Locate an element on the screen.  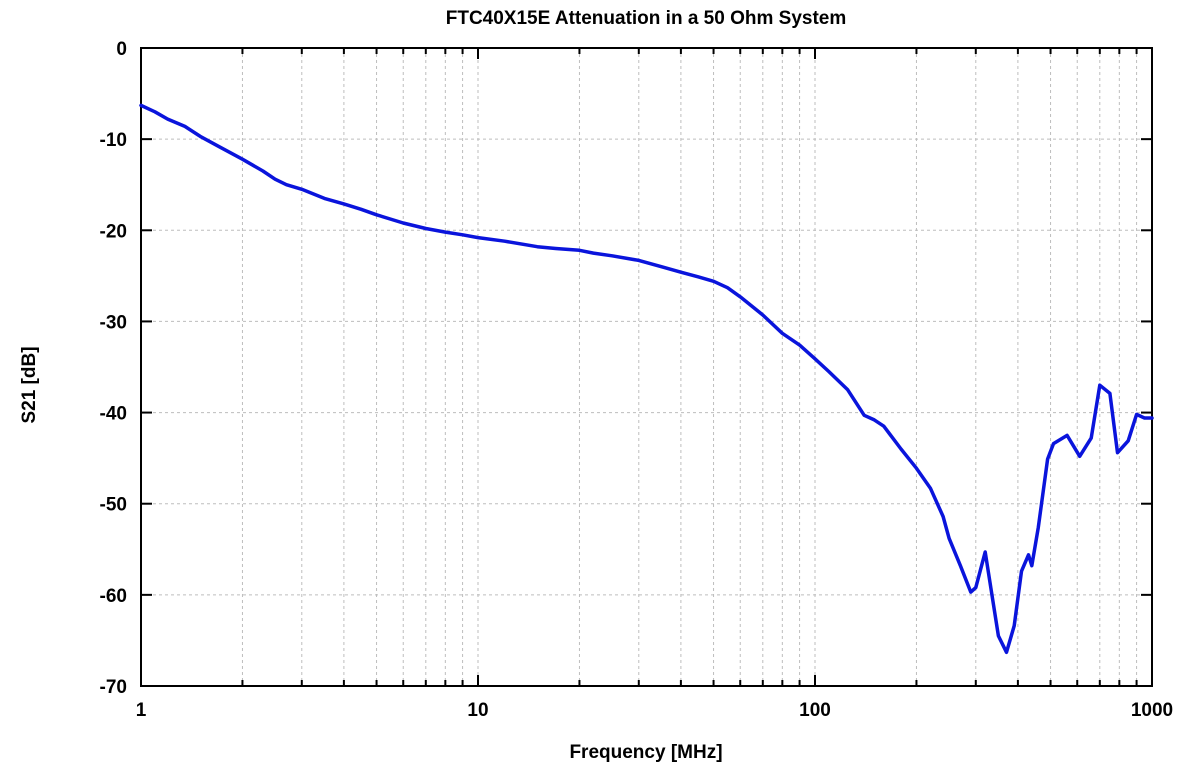
y-tick-label: -70 is located at coordinates (113, 687).